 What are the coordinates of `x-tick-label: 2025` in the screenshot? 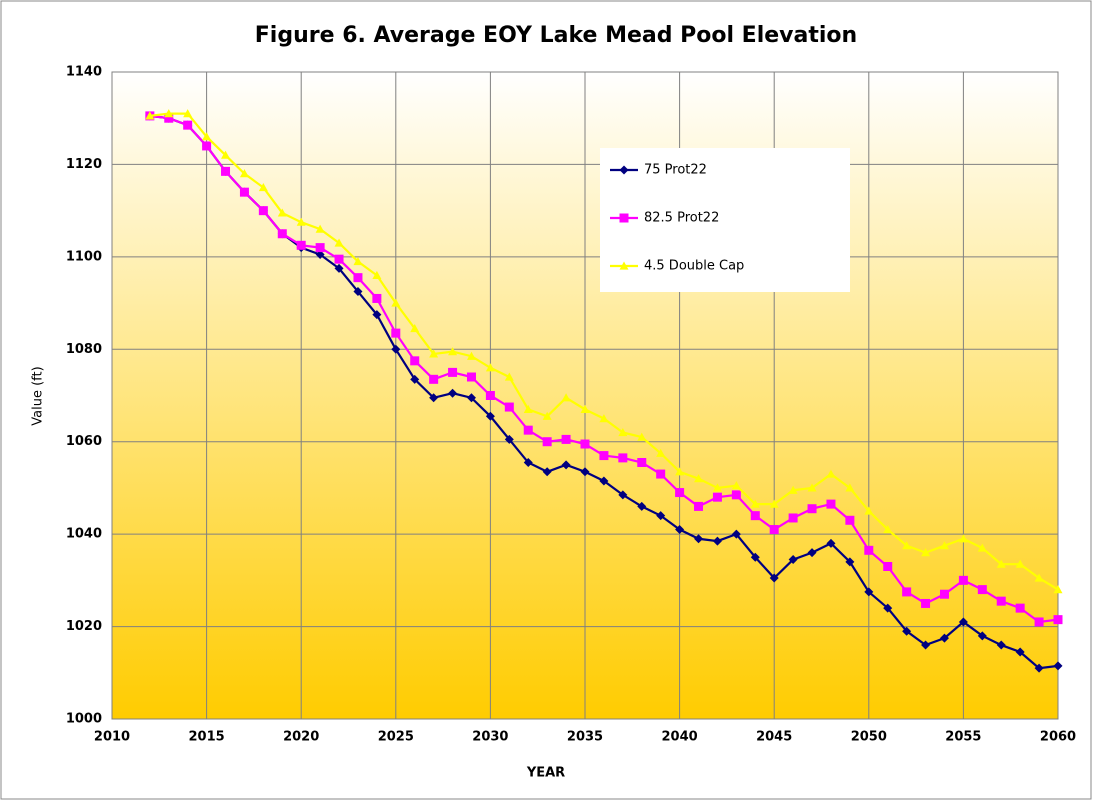 It's located at (396, 737).